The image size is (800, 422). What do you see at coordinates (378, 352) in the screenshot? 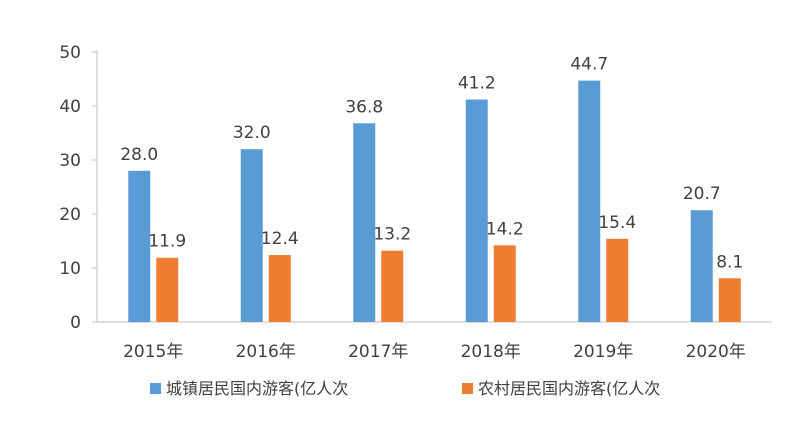
I see `x-tick-label: 2017年` at bounding box center [378, 352].